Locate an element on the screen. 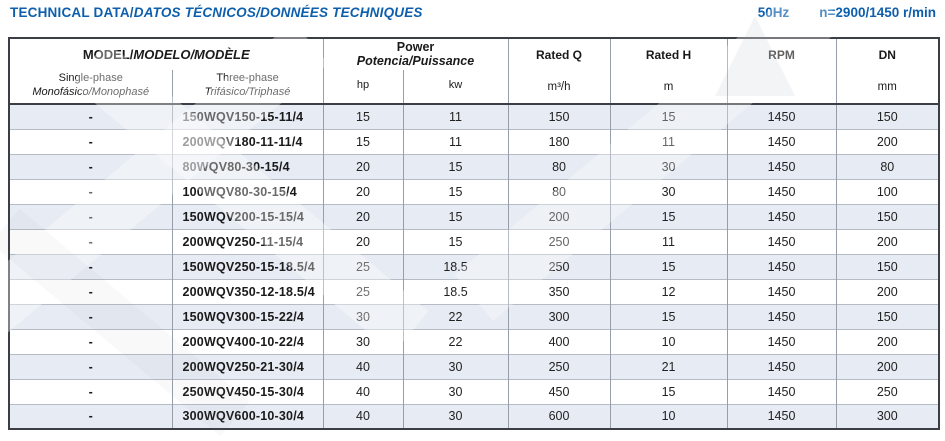 The width and height of the screenshot is (945, 441). cell-rated-q: 350 is located at coordinates (559, 291).